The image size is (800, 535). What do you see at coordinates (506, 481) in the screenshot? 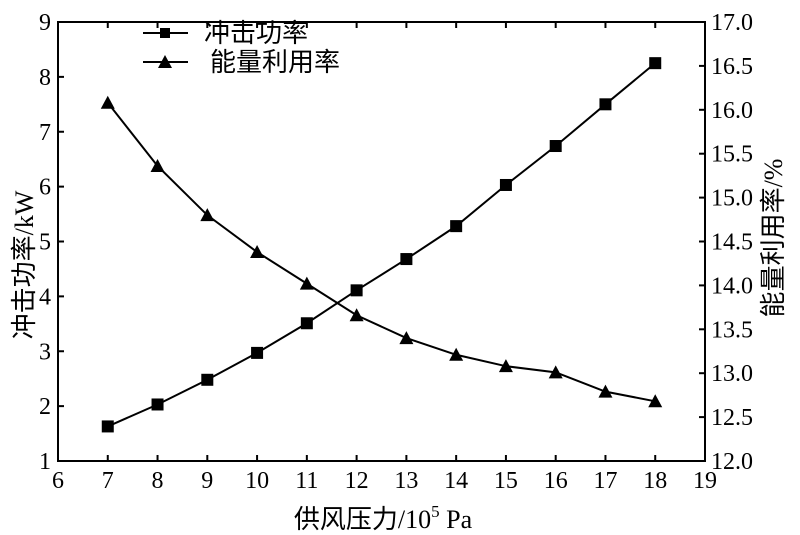
I see `x-tick-label: 15` at bounding box center [506, 481].